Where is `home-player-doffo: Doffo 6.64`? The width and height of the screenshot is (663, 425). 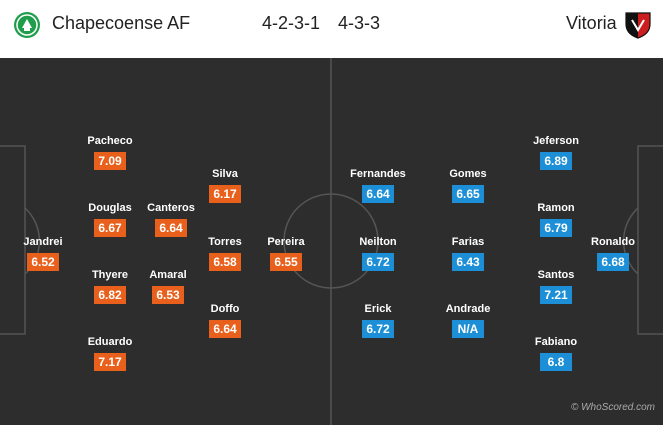
home-player-doffo: Doffo 6.64 is located at coordinates (225, 320).